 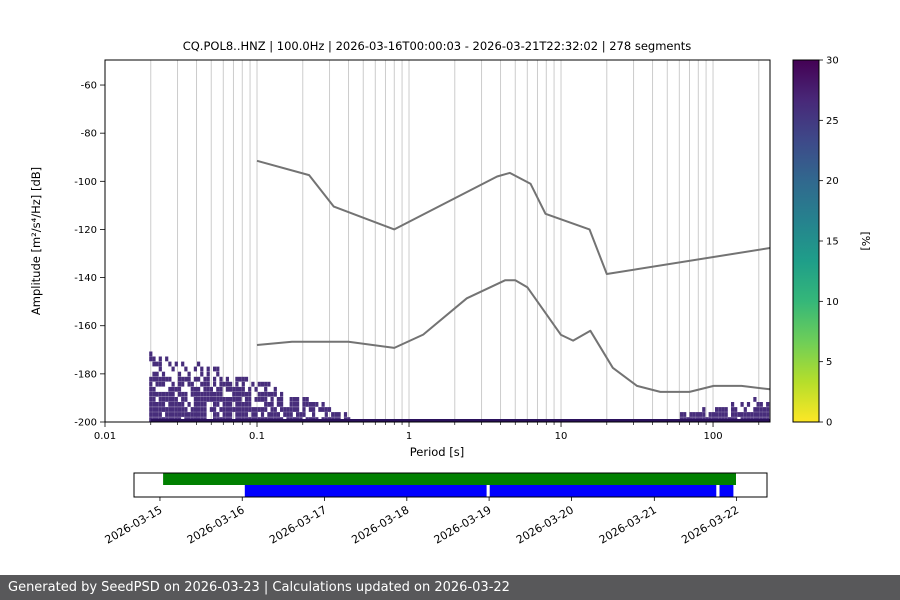 I want to click on timeline-date-label: 2026-03-22, so click(x=710, y=524).